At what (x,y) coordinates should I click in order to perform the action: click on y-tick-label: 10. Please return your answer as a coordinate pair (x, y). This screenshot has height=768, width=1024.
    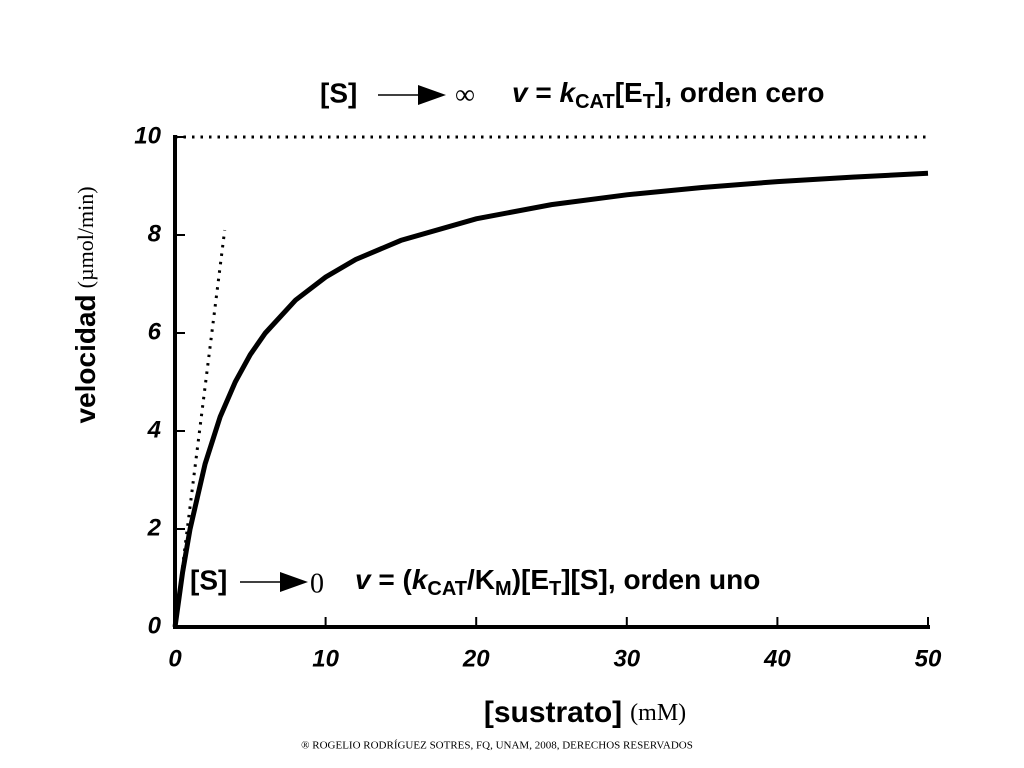
    Looking at the image, I should click on (147, 135).